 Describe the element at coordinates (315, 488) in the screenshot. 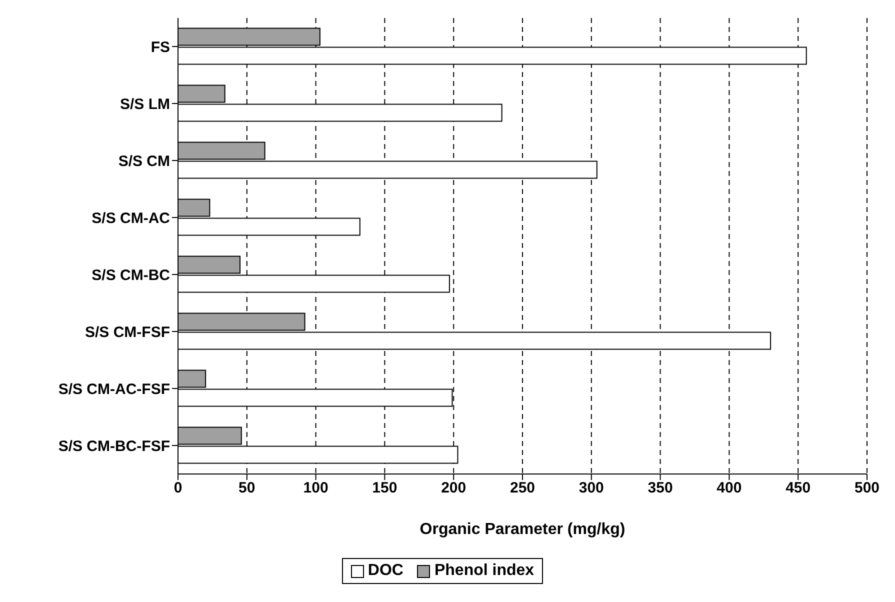

I see `x-tick-label: 100` at that location.